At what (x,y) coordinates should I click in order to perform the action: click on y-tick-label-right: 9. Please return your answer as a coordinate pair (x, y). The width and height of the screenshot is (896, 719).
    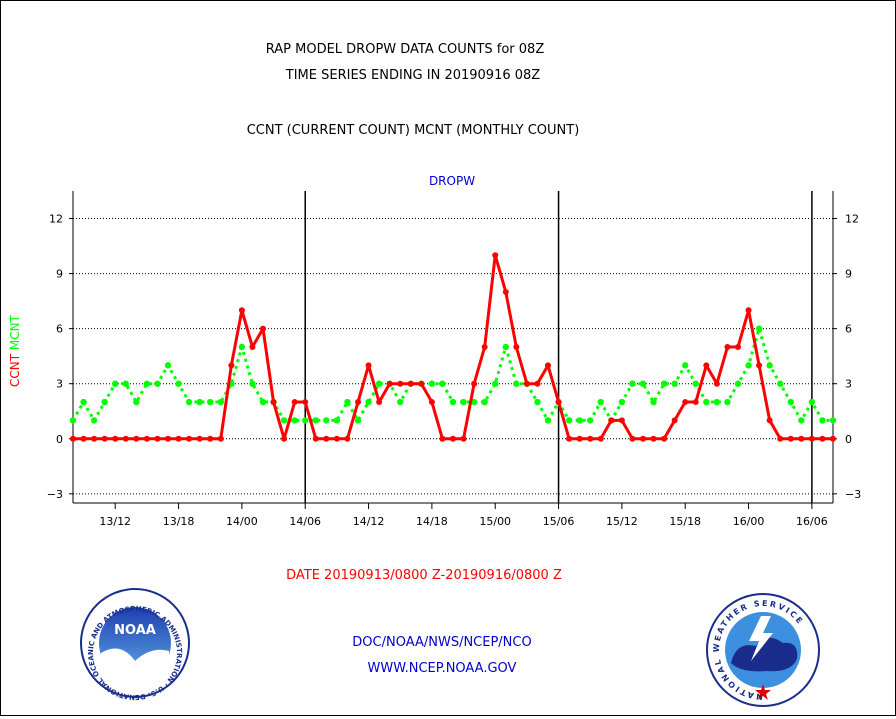
    Looking at the image, I should click on (848, 274).